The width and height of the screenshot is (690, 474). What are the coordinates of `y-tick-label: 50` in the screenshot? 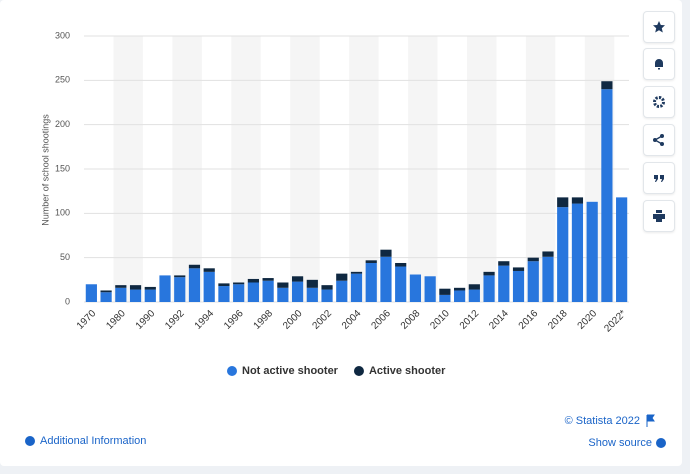 It's located at (65, 257).